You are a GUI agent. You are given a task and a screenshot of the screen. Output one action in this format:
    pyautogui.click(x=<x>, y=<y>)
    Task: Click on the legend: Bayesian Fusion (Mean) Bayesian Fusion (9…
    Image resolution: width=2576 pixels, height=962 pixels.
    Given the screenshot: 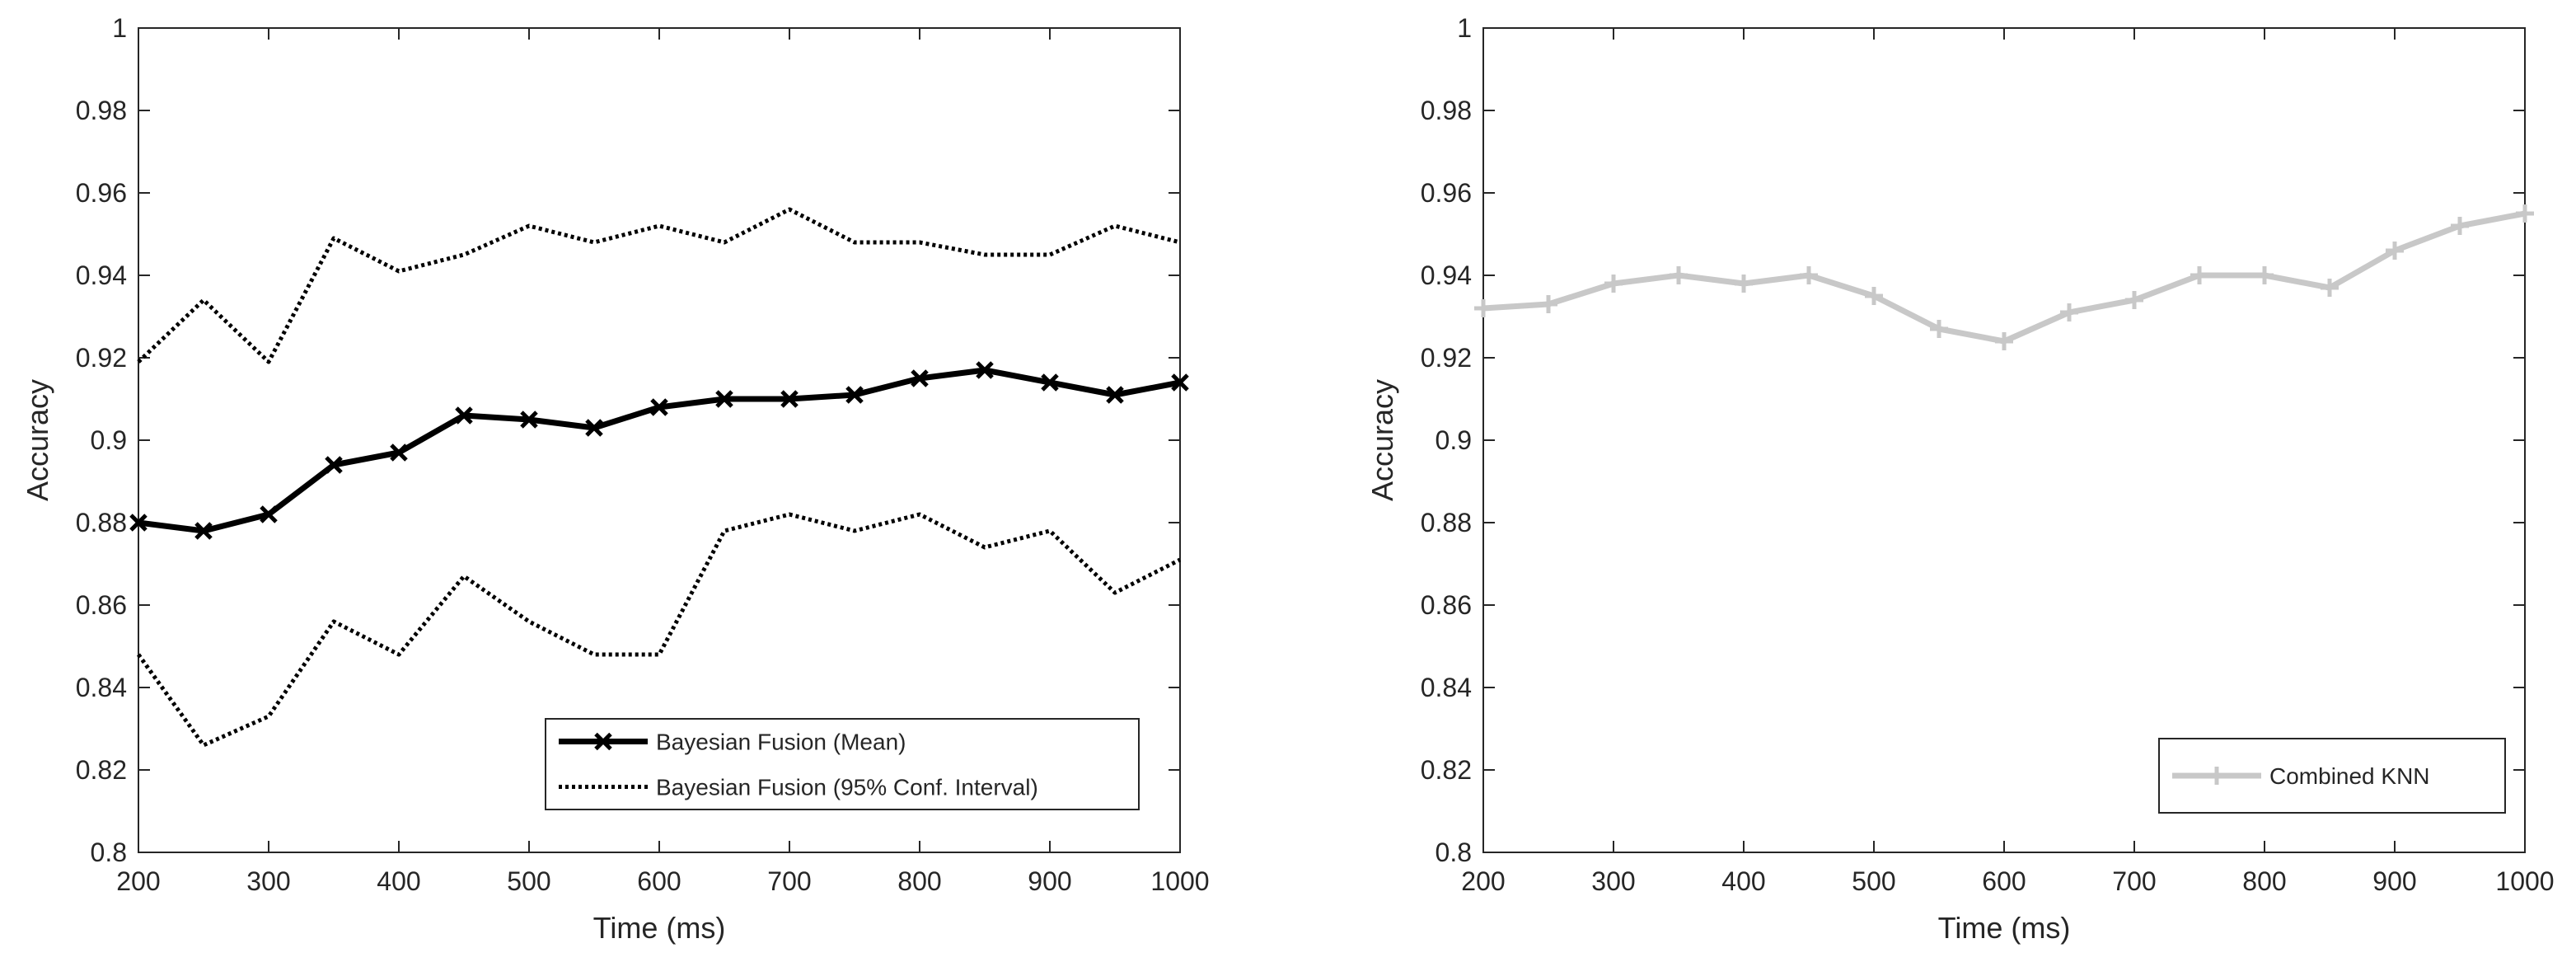 What is the action you would take?
    pyautogui.click(x=842, y=764)
    